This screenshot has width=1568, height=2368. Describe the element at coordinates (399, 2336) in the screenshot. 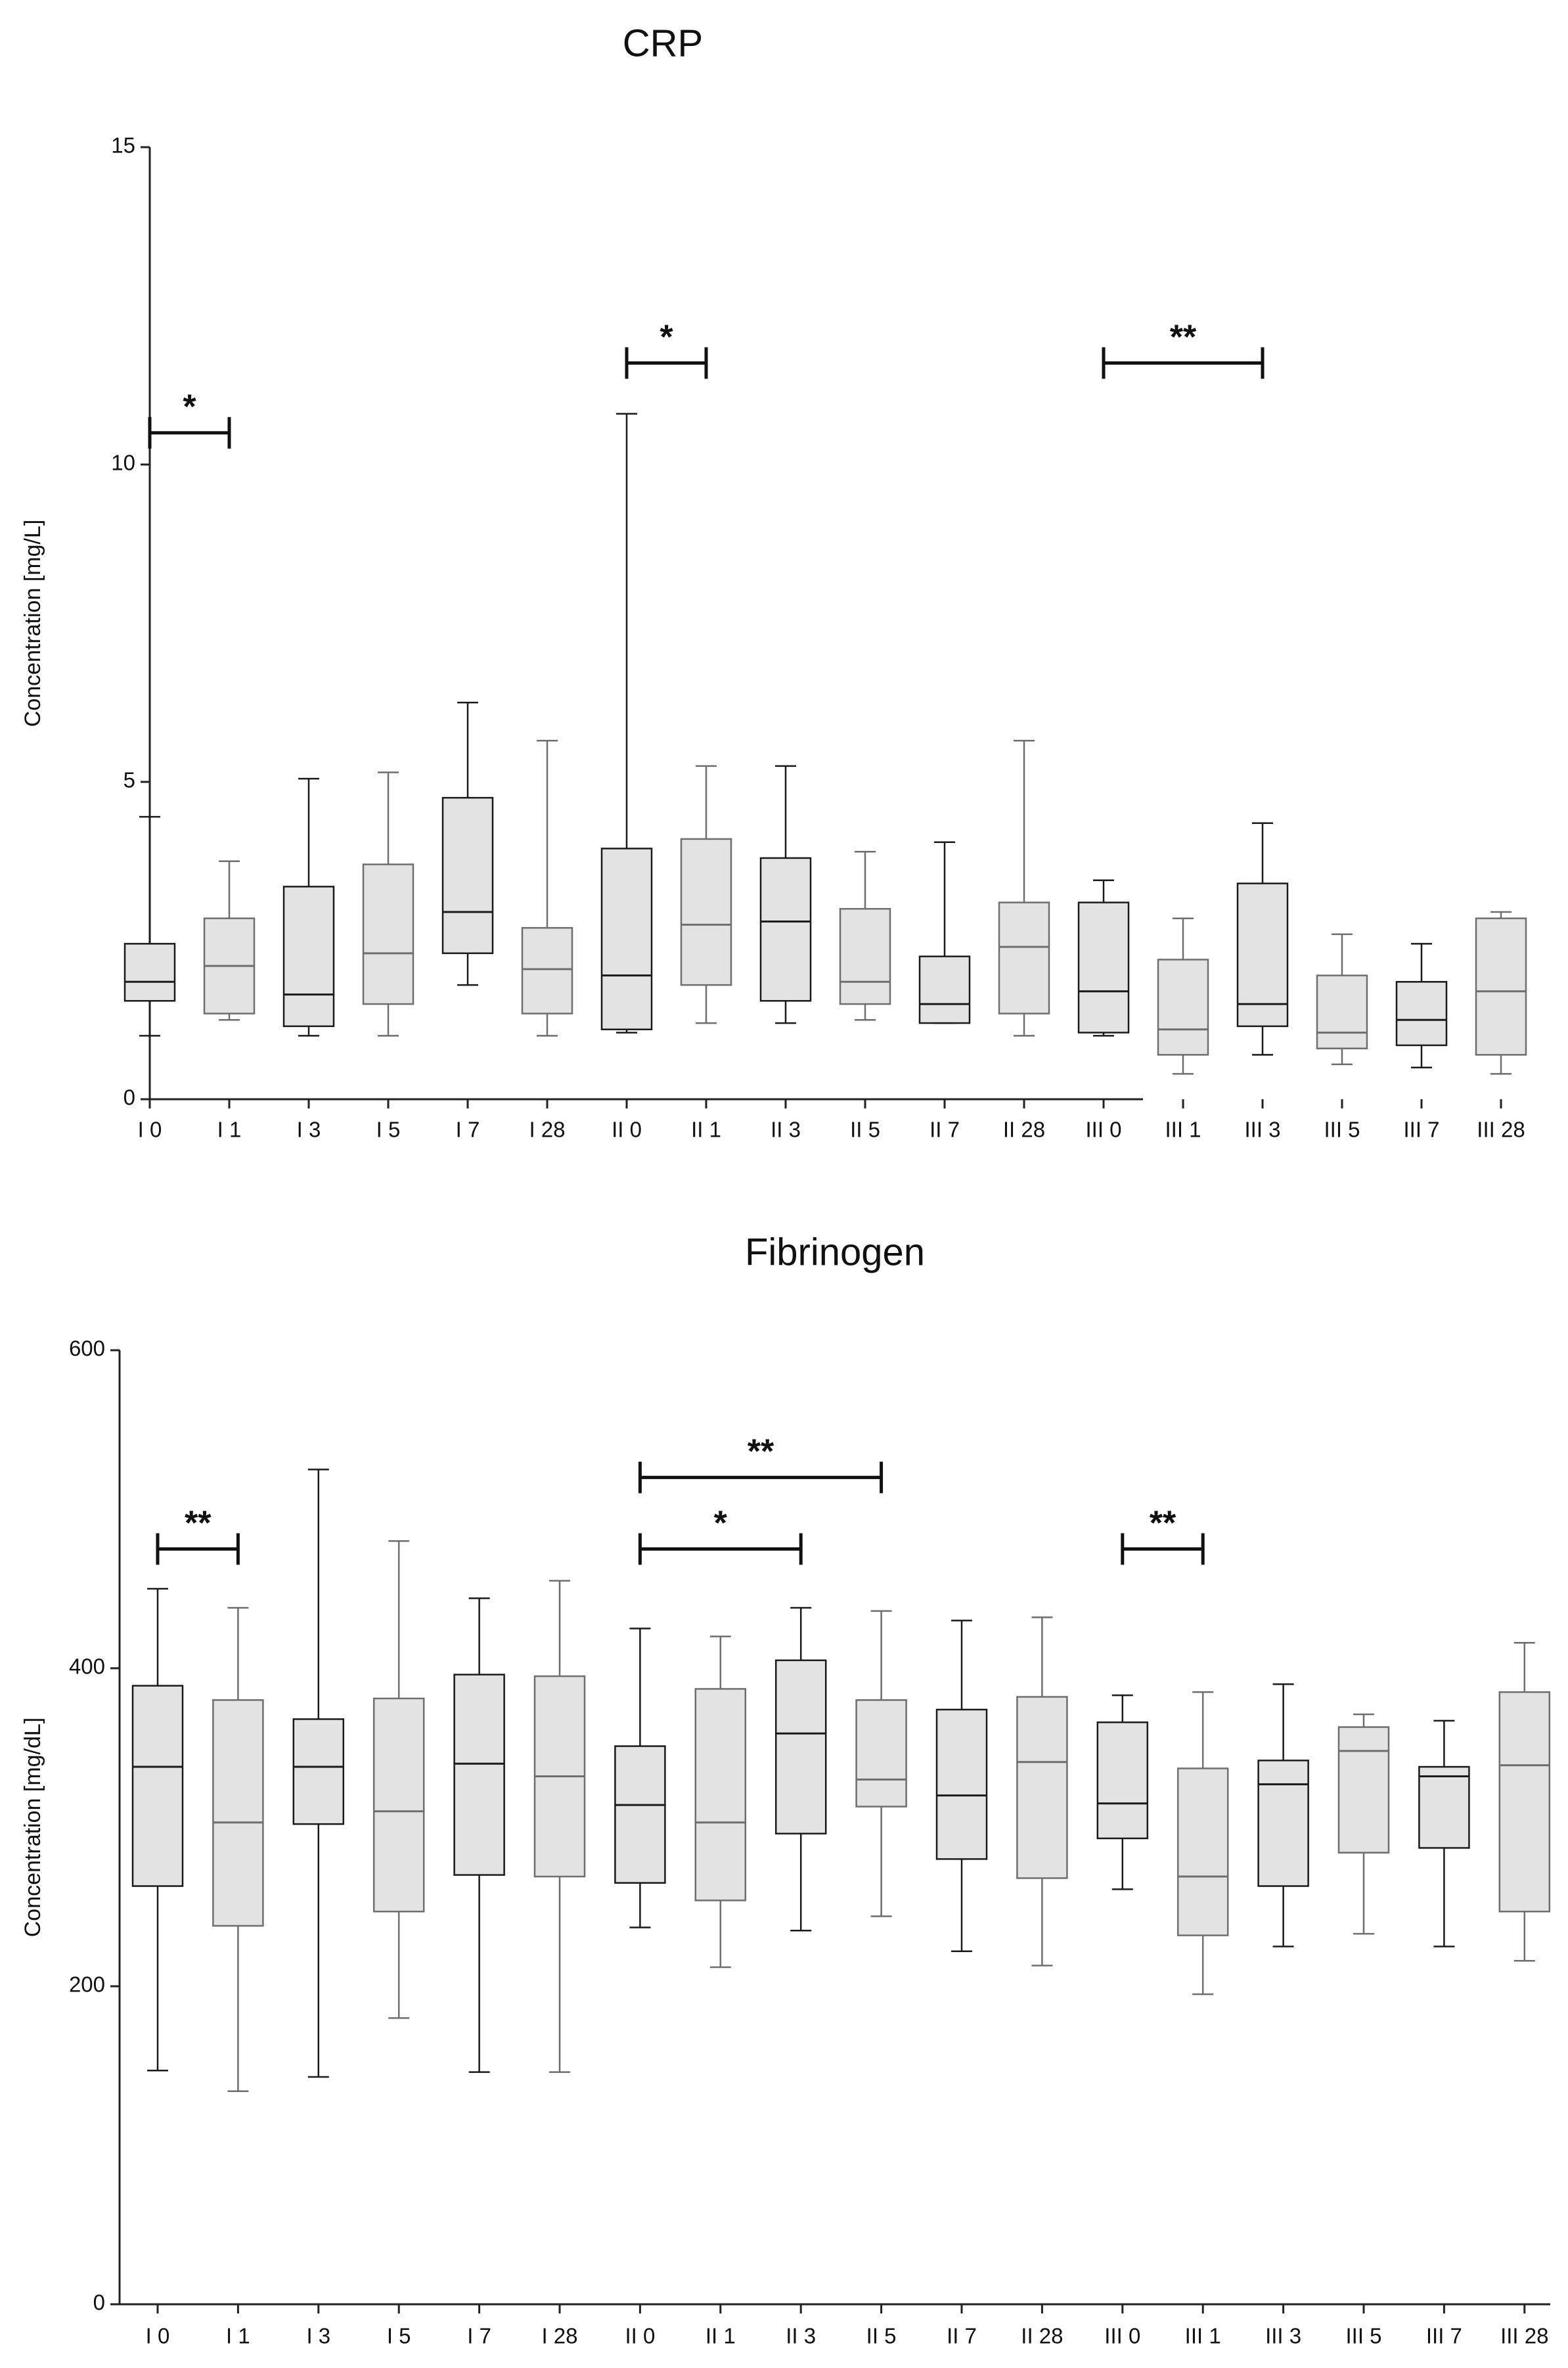

I see `x-tick-label: I 5` at that location.